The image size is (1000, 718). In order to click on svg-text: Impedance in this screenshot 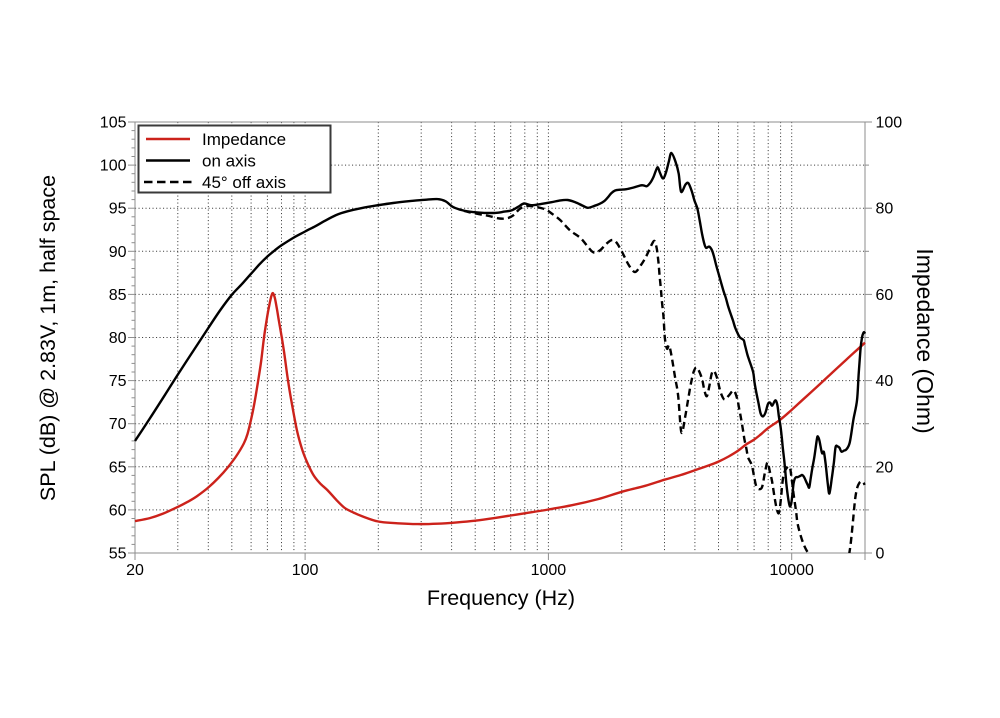, I will do `click(244, 139)`.